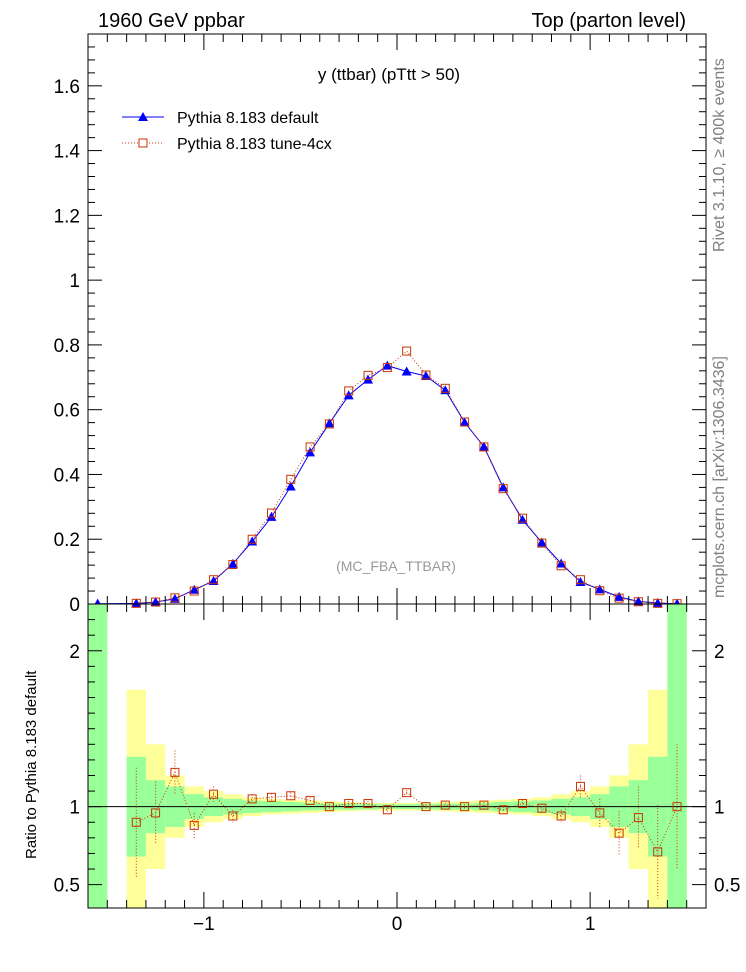 The width and height of the screenshot is (746, 972). Describe the element at coordinates (74, 808) in the screenshot. I see `ratio-y-tick-label: 1` at that location.